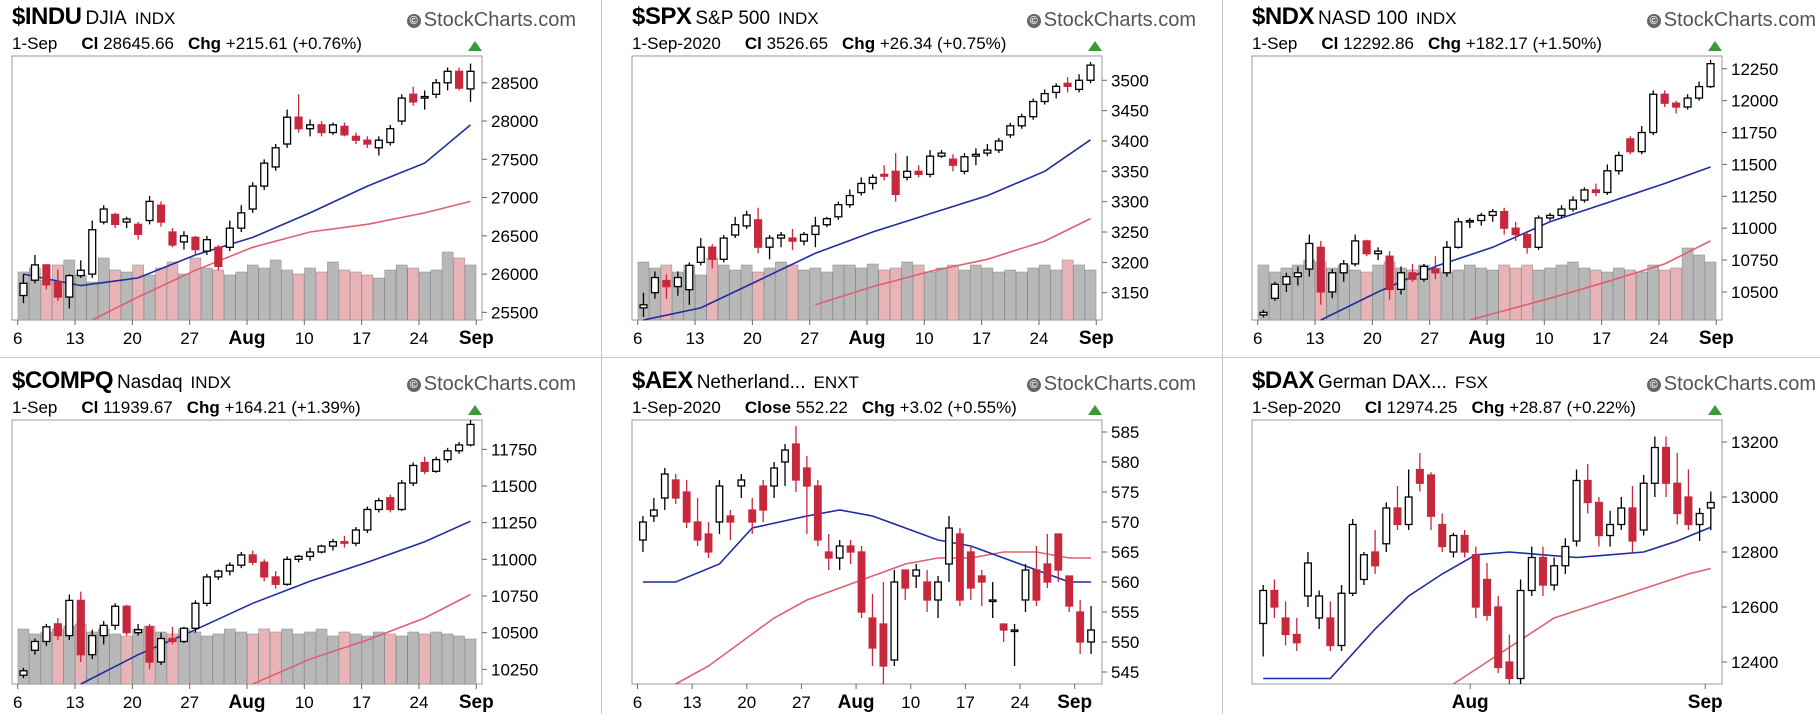  Describe the element at coordinates (1715, 410) in the screenshot. I see `up-arrow-icon` at that location.